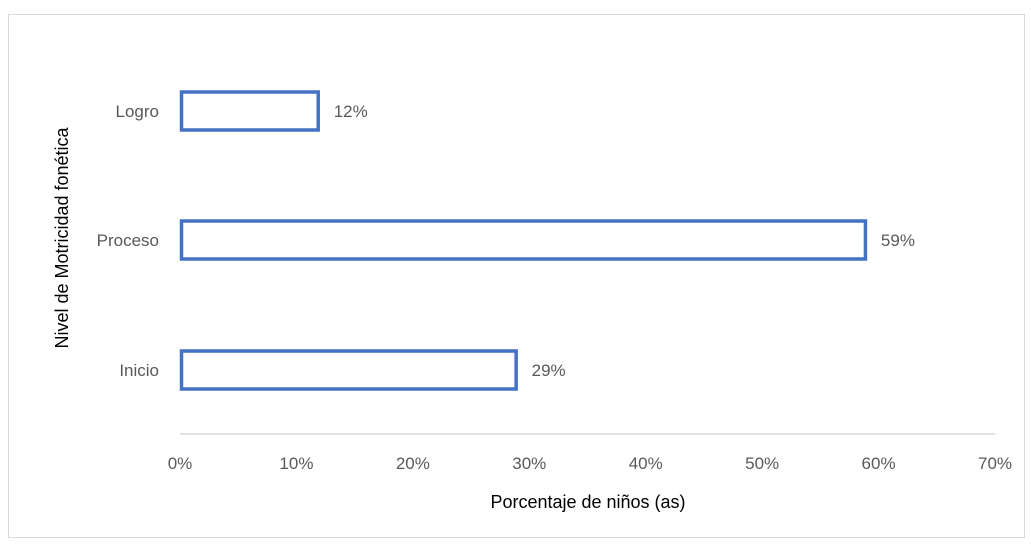 The height and width of the screenshot is (544, 1031). Describe the element at coordinates (898, 240) in the screenshot. I see `data-label-proceso: 59%` at that location.